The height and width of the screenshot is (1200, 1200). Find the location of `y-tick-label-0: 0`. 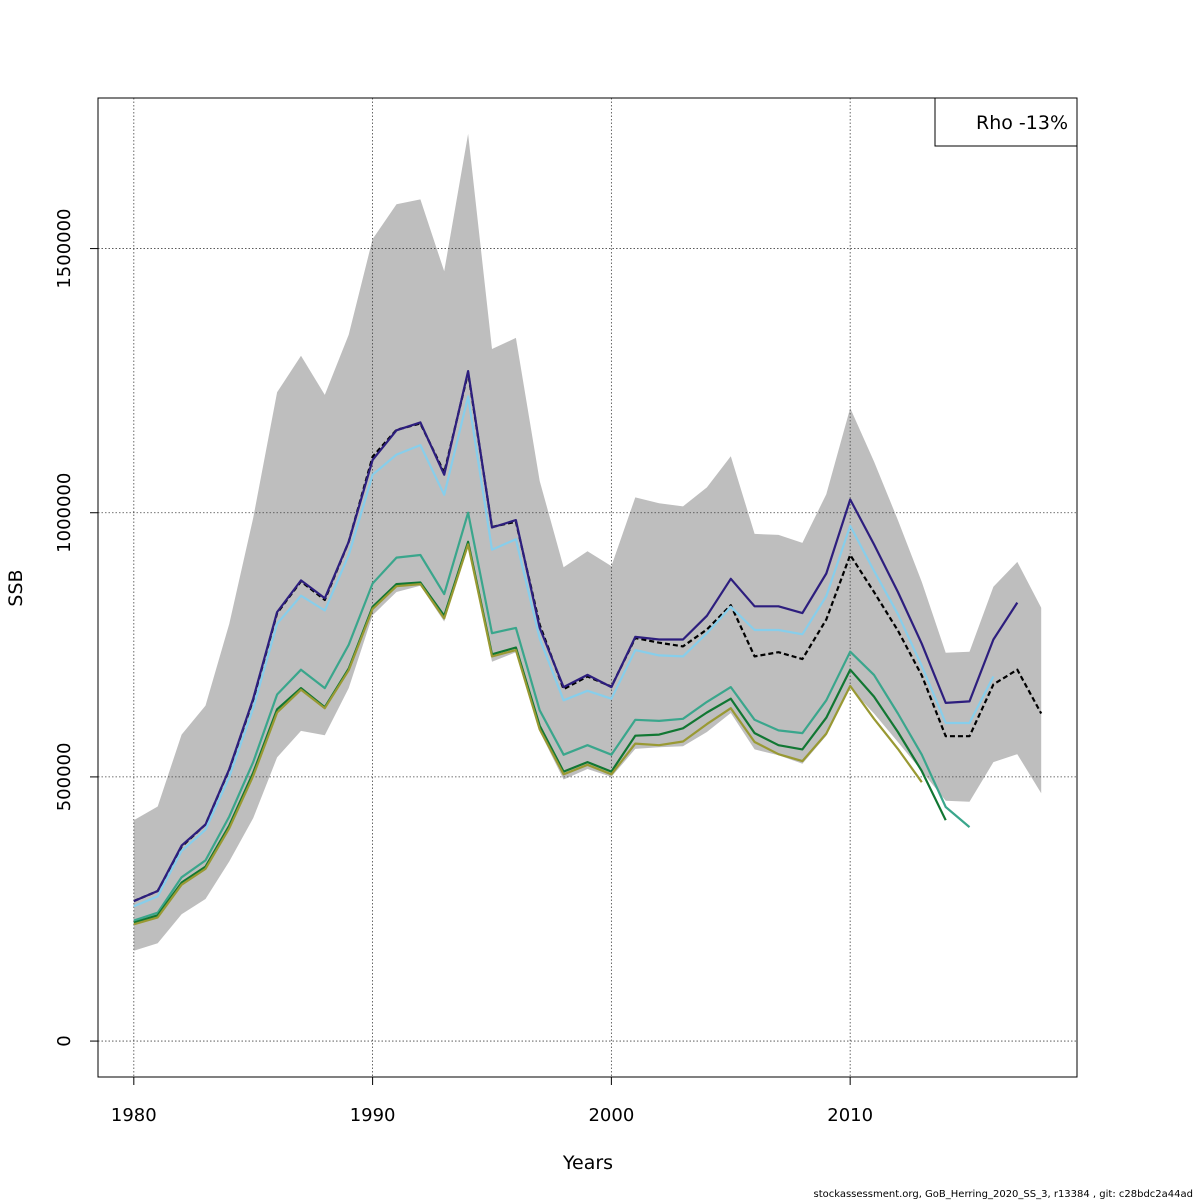

y-tick-label-0: 0 is located at coordinates (64, 1040).